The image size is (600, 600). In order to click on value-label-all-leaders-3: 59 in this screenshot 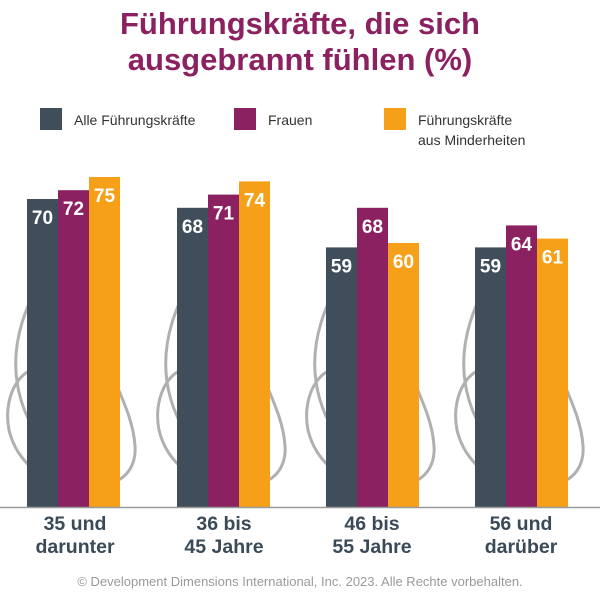, I will do `click(341, 266)`.